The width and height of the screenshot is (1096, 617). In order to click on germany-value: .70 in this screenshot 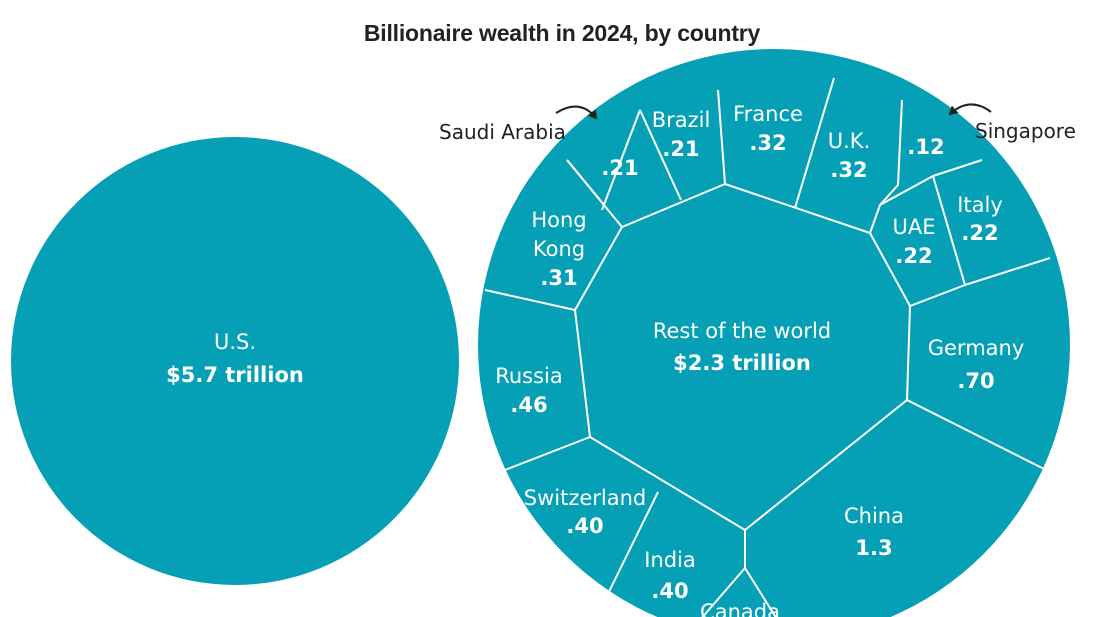, I will do `click(975, 381)`.